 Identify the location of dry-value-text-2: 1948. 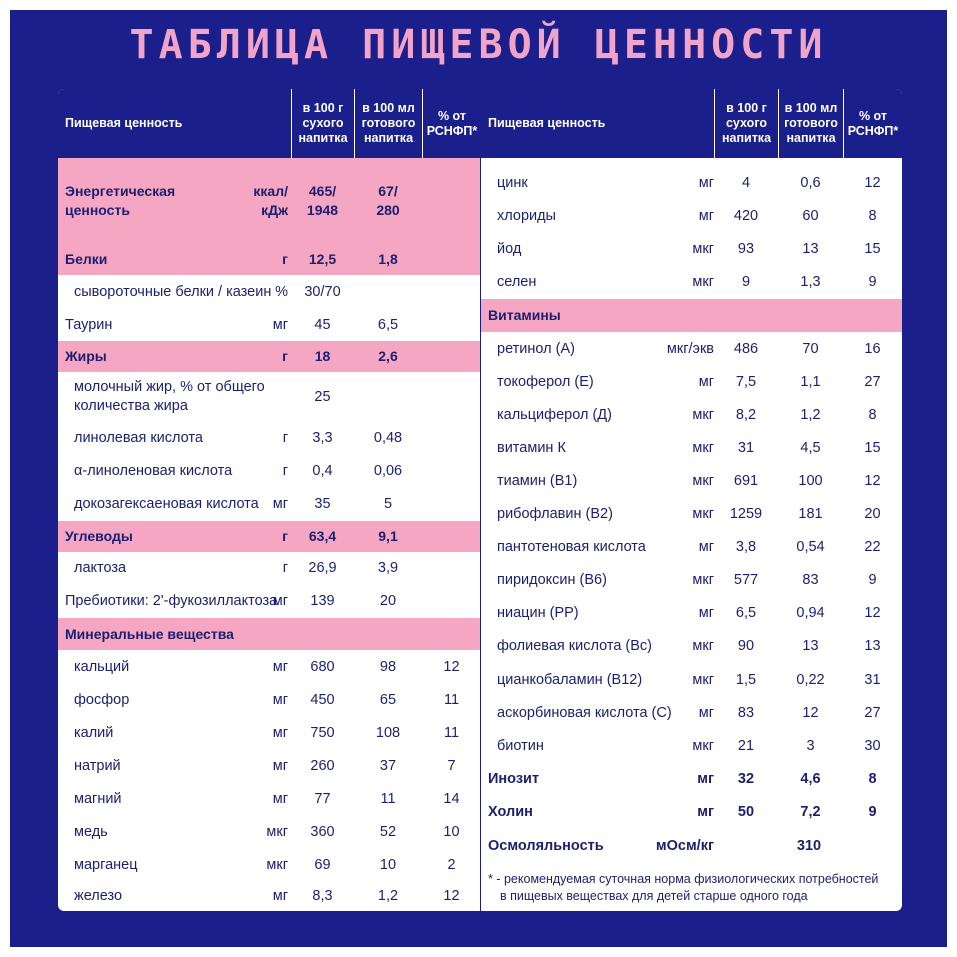
(322, 210).